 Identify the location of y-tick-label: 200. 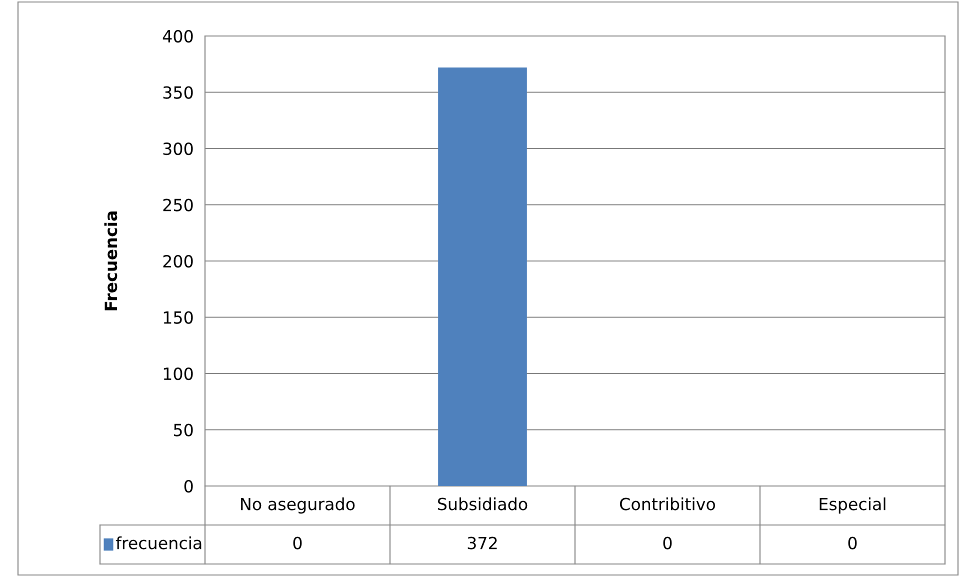
(178, 261).